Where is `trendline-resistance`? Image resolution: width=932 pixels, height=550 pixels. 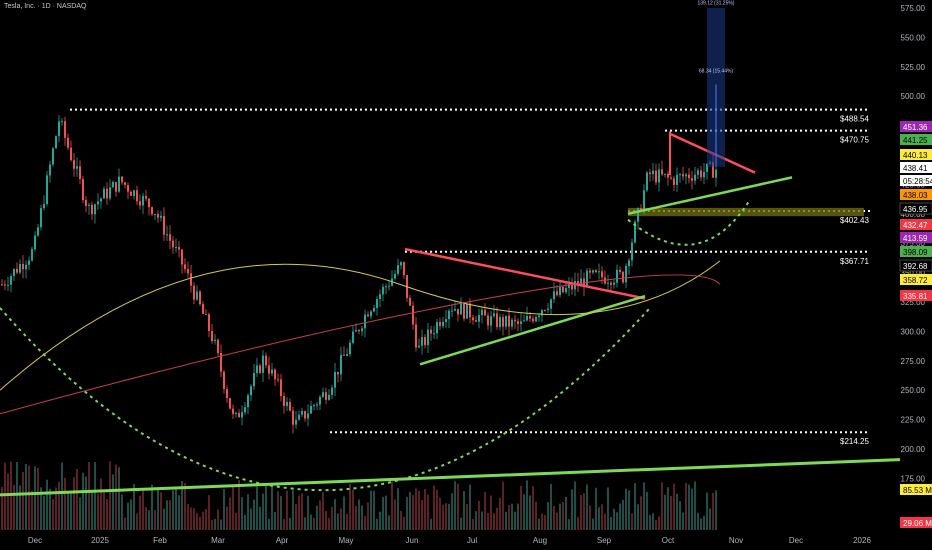
trendline-resistance is located at coordinates (525, 273).